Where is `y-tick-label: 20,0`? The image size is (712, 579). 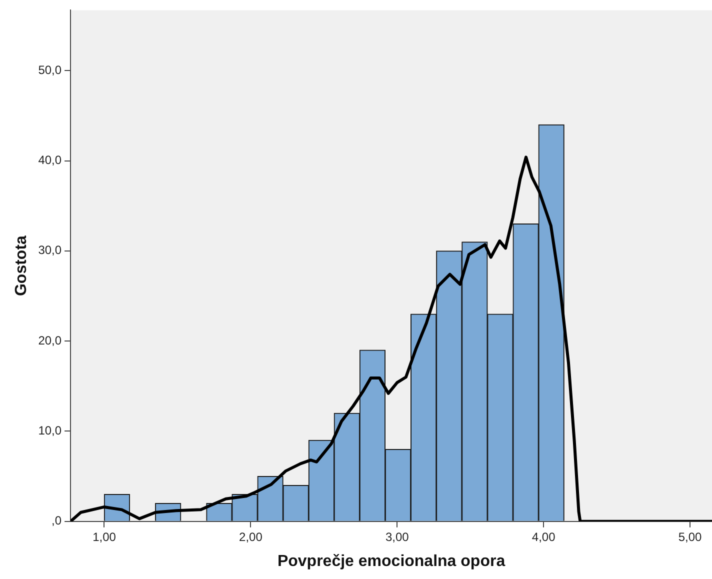 y-tick-label: 20,0 is located at coordinates (50, 340).